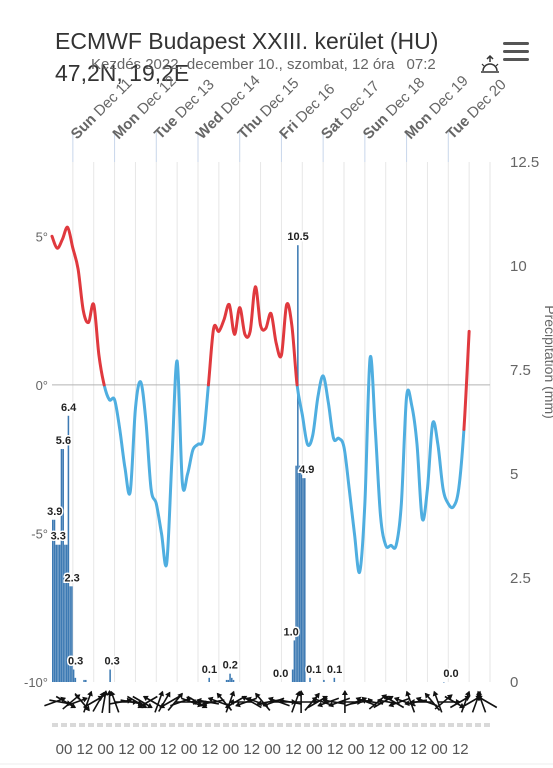  Describe the element at coordinates (490, 63) in the screenshot. I see `sunrise-icon` at that location.